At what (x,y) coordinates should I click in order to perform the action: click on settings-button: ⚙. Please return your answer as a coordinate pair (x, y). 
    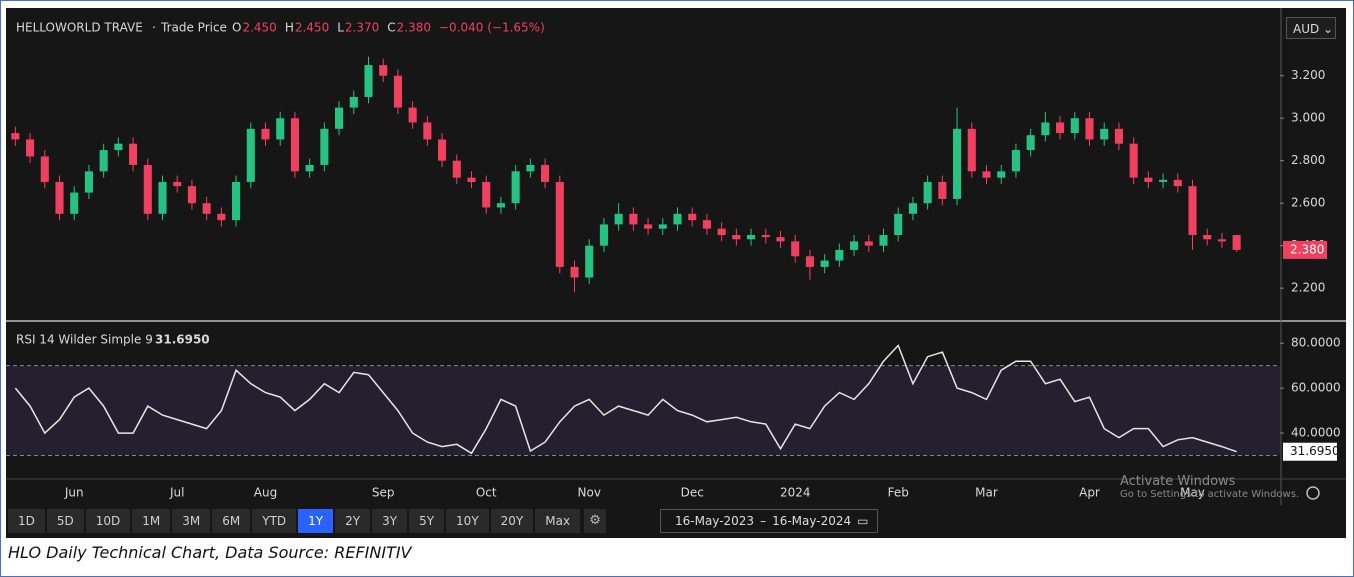
    Looking at the image, I should click on (595, 521).